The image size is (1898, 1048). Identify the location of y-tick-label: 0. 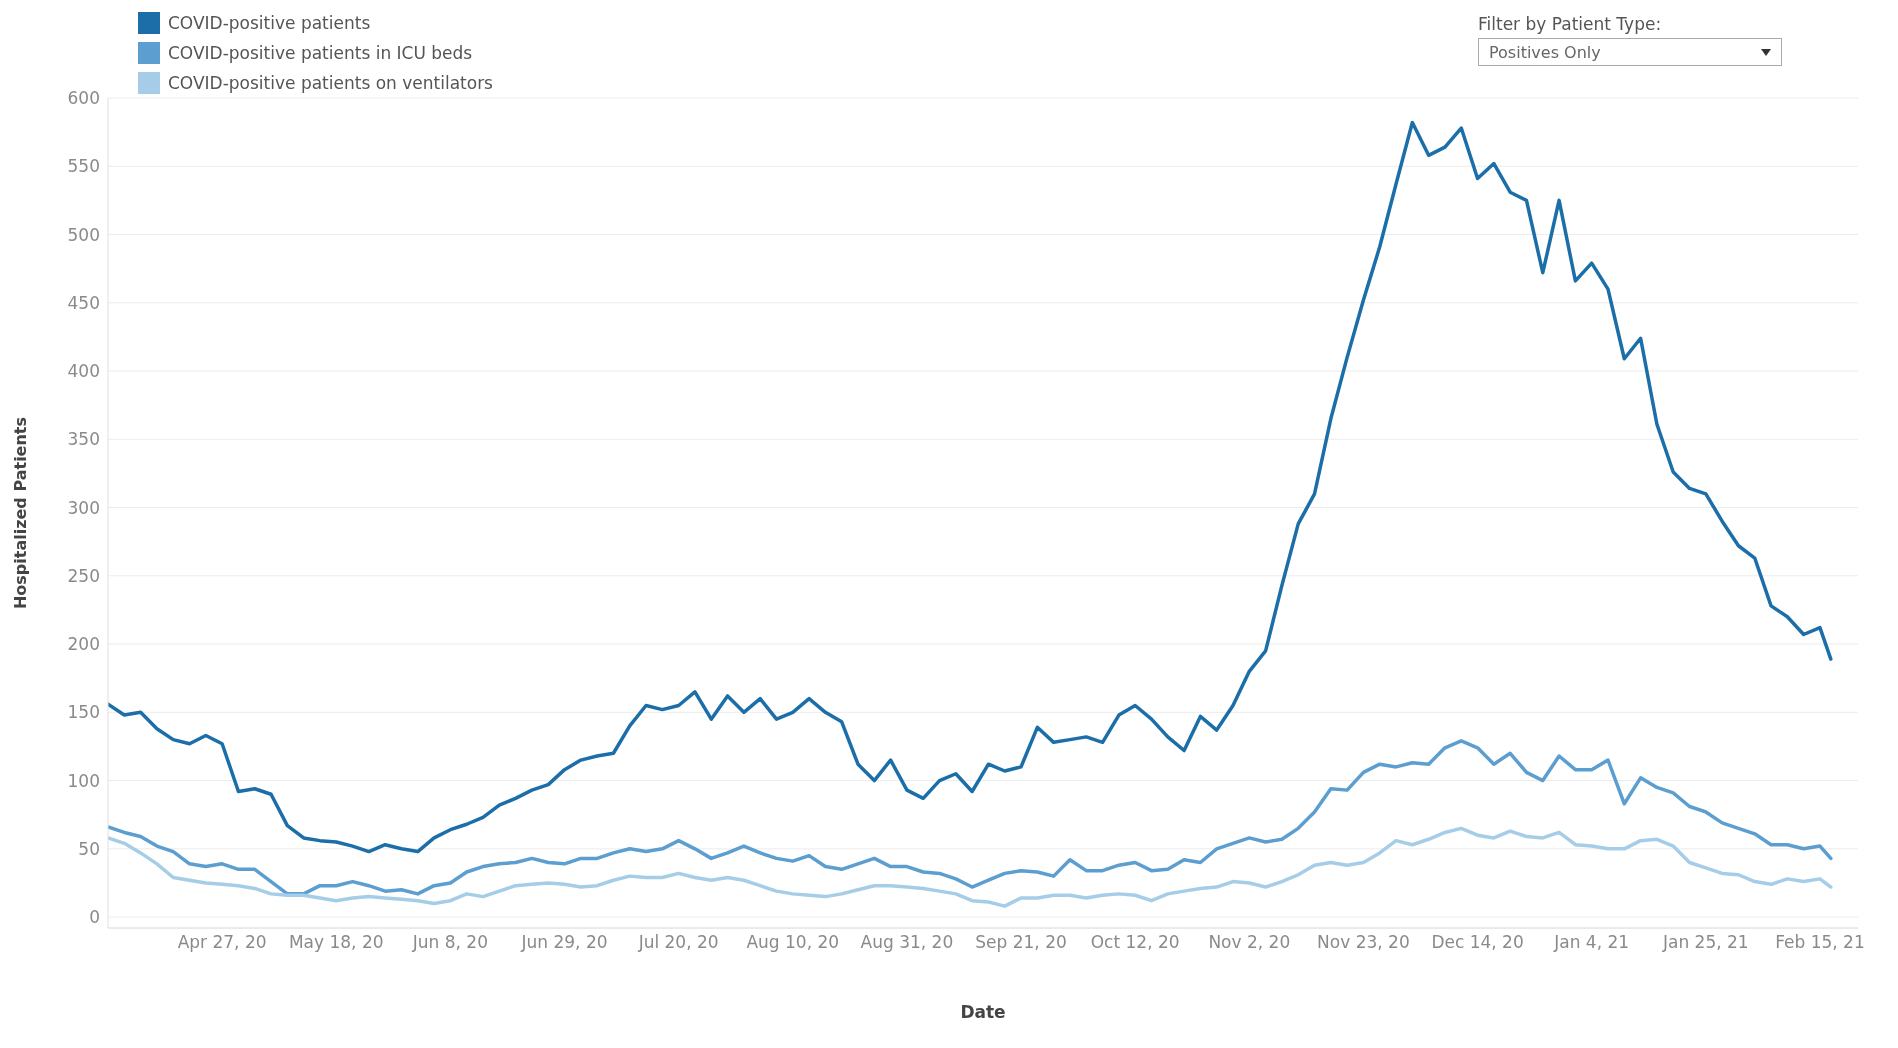
(94, 917).